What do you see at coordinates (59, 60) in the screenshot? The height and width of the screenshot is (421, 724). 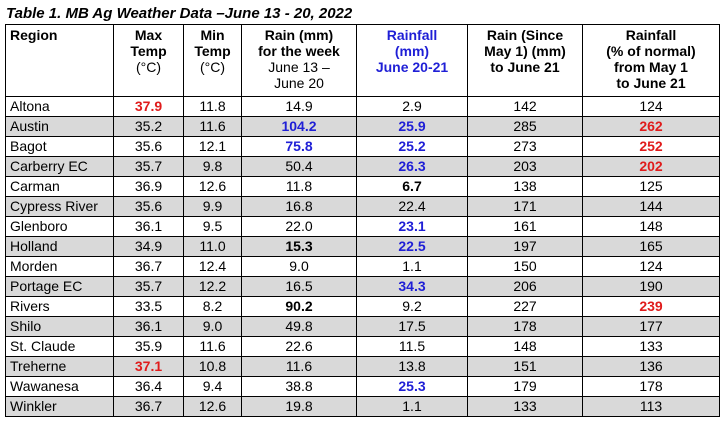 I see `header-region: Region` at bounding box center [59, 60].